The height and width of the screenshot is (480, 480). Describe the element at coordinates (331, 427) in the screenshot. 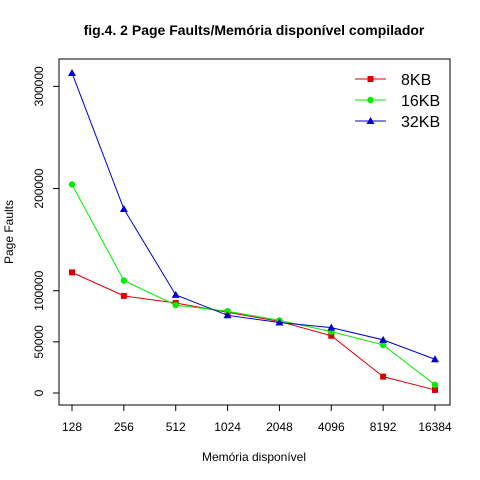

I see `x-tick-label: 4096` at that location.